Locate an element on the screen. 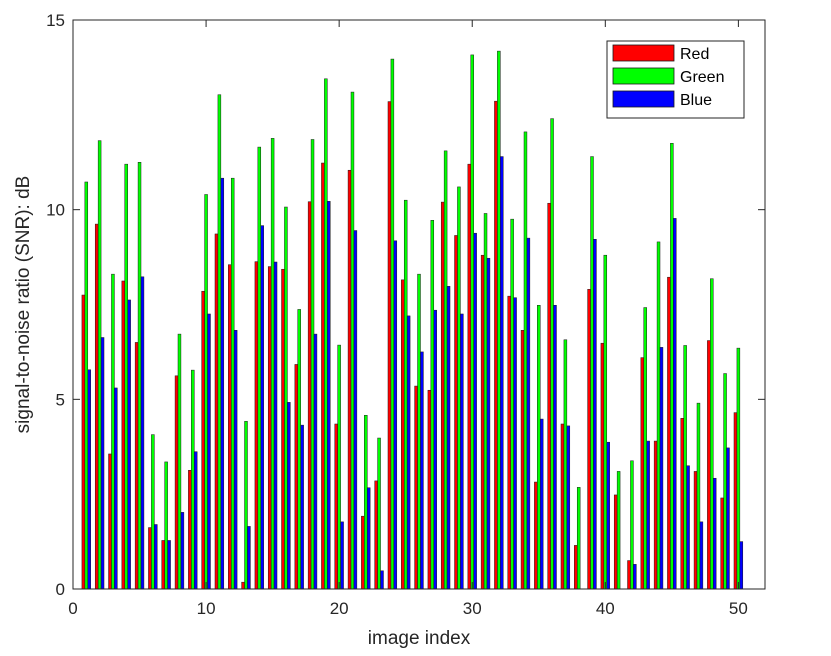 The image size is (831, 656). y-axis-label: signal-to-noise ratio (SNR): dB is located at coordinates (23, 305).